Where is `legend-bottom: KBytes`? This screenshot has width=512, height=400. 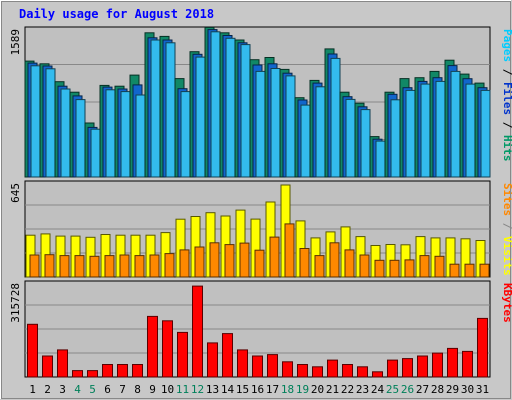
legend-bottom: KBytes is located at coordinates (506, 303).